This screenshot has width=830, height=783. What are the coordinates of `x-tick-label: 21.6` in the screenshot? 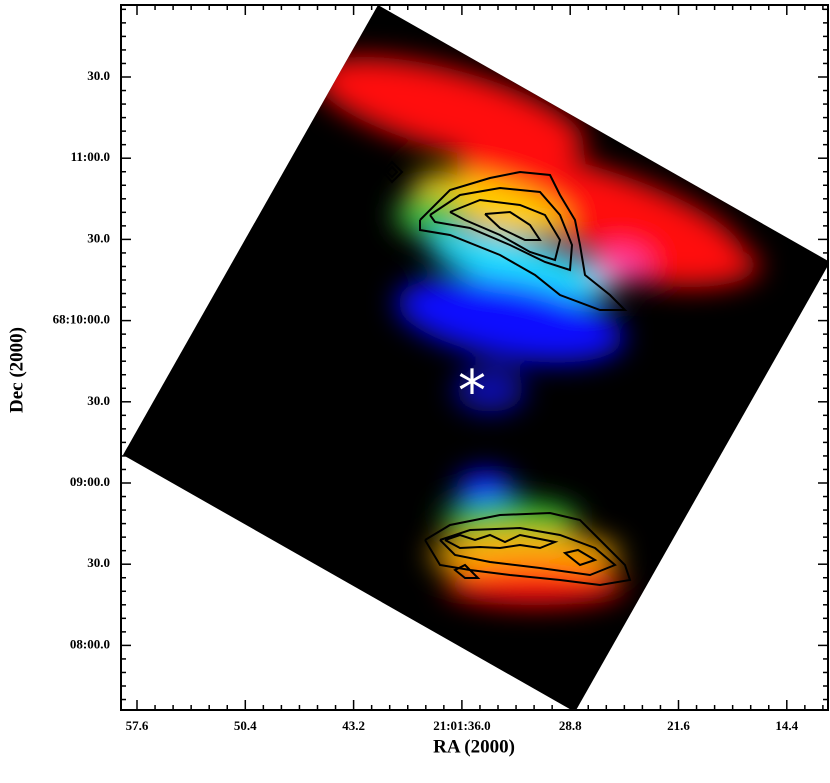 It's located at (678, 725).